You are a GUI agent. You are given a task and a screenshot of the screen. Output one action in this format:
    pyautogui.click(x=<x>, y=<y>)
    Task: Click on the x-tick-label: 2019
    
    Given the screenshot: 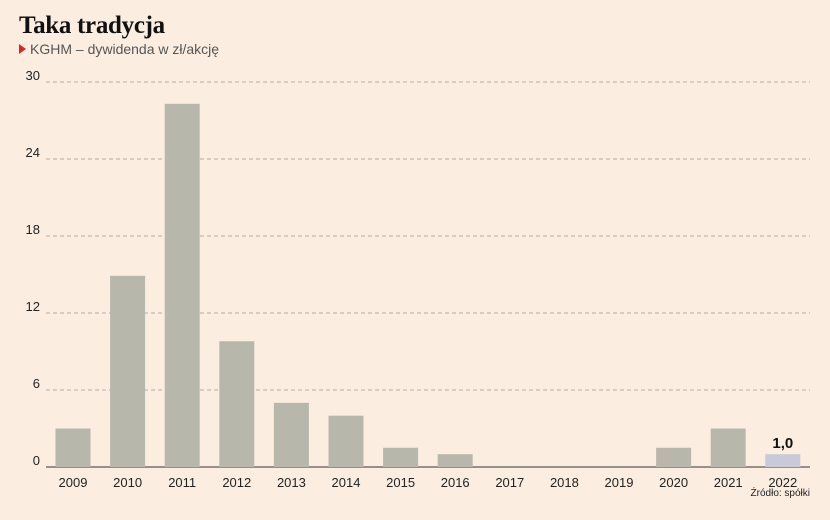 What is the action you would take?
    pyautogui.click(x=619, y=482)
    